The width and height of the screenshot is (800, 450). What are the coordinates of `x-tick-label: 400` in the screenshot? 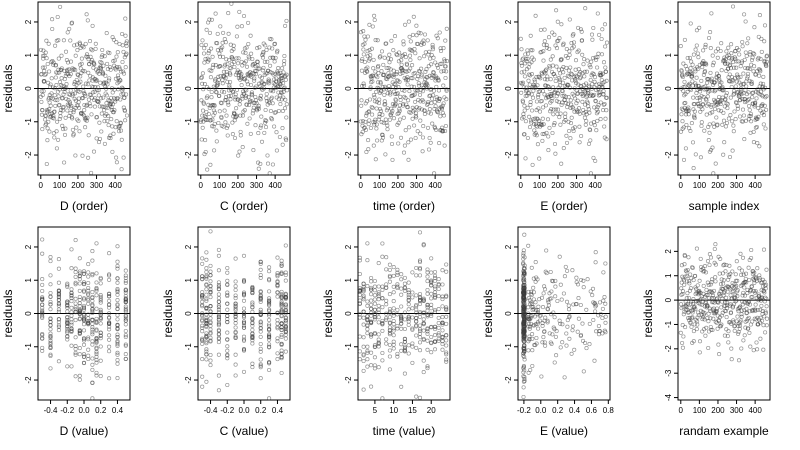 It's located at (275, 185).